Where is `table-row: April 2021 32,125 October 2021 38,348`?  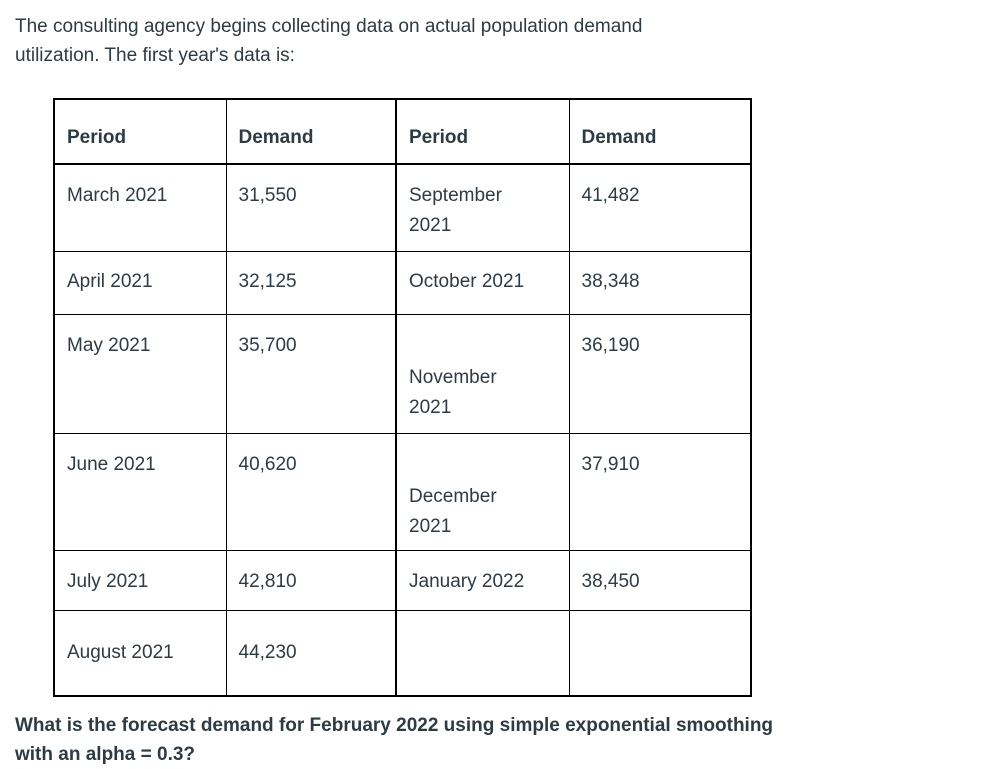 table-row: April 2021 32,125 October 2021 38,348 is located at coordinates (402, 282).